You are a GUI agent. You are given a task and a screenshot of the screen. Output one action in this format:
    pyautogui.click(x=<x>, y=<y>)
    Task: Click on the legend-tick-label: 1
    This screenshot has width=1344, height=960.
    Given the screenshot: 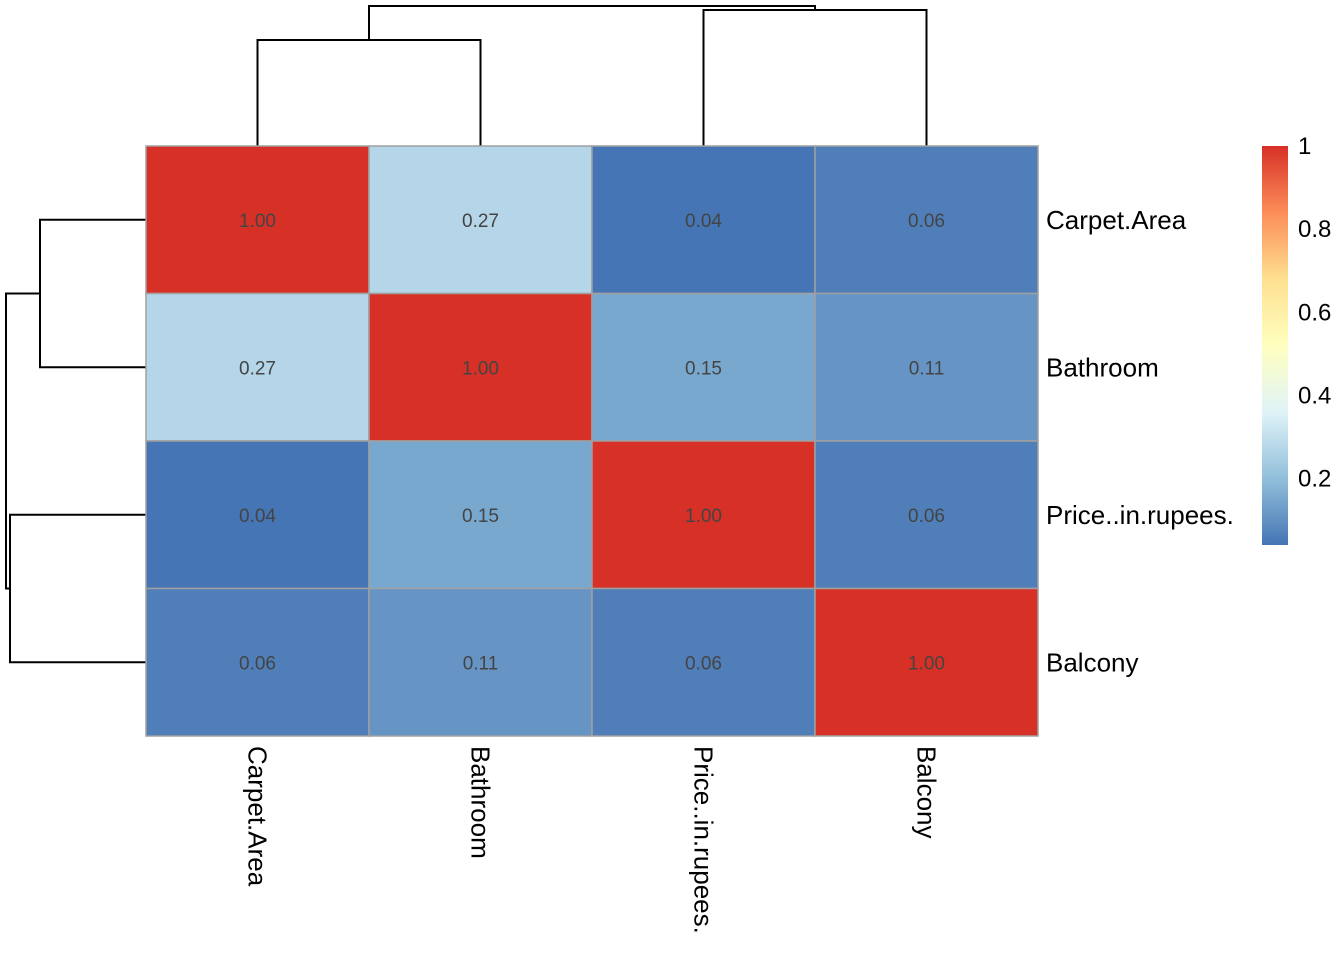 What is the action you would take?
    pyautogui.click(x=1304, y=146)
    